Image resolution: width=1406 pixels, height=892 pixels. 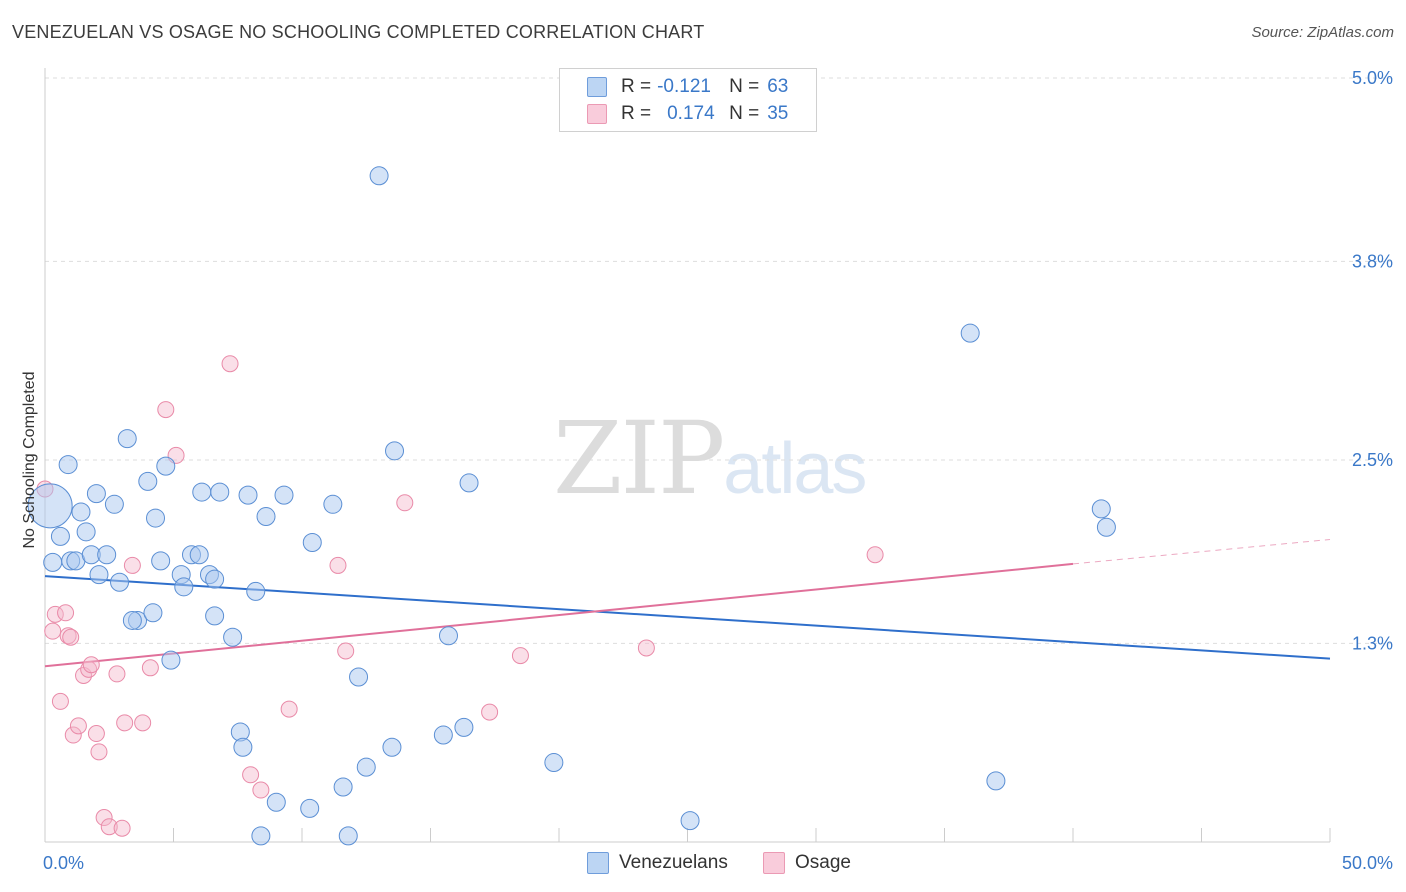 I want to click on legend-r-value: 0.174, so click(x=691, y=113).